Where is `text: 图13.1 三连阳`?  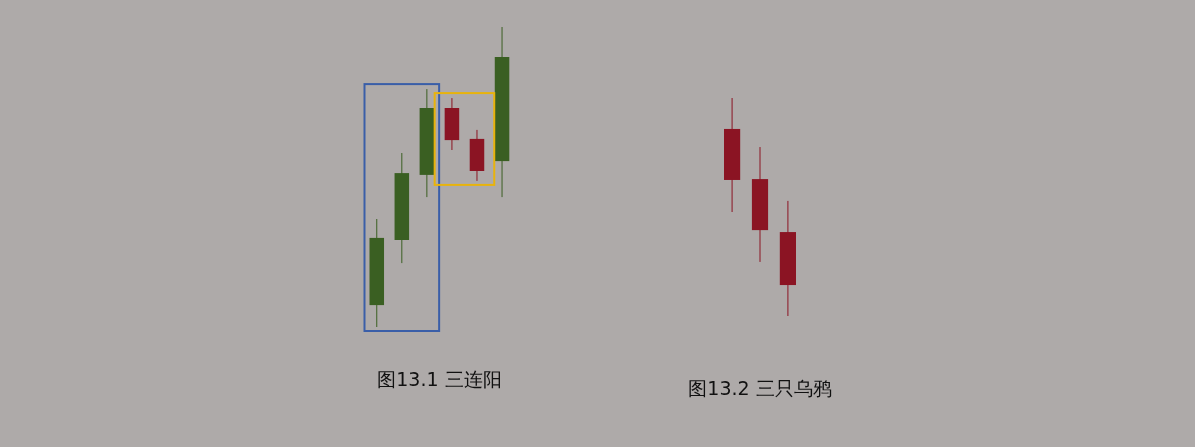
text: 图13.1 三连阳 is located at coordinates (439, 379).